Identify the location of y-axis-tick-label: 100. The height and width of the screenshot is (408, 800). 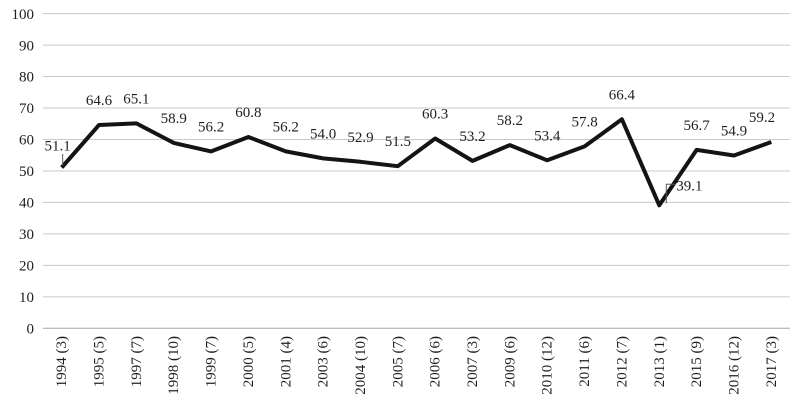
(23, 15).